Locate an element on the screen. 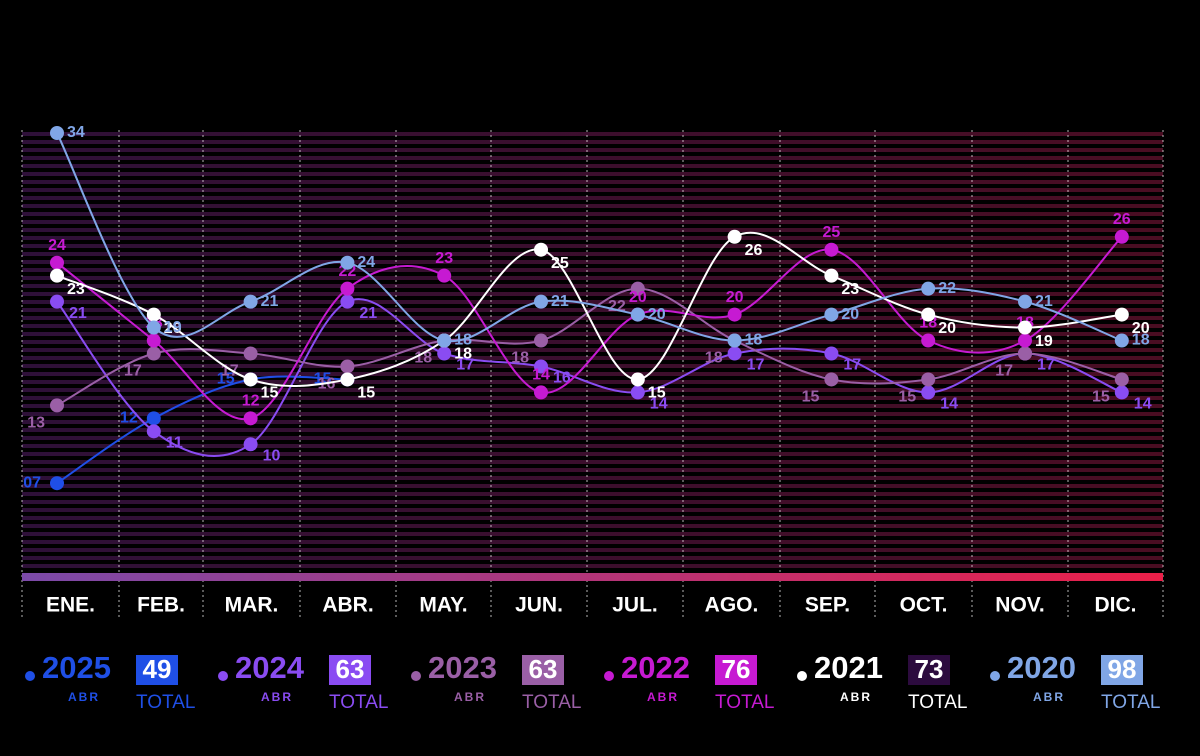  legend-total: 73 is located at coordinates (929, 669).